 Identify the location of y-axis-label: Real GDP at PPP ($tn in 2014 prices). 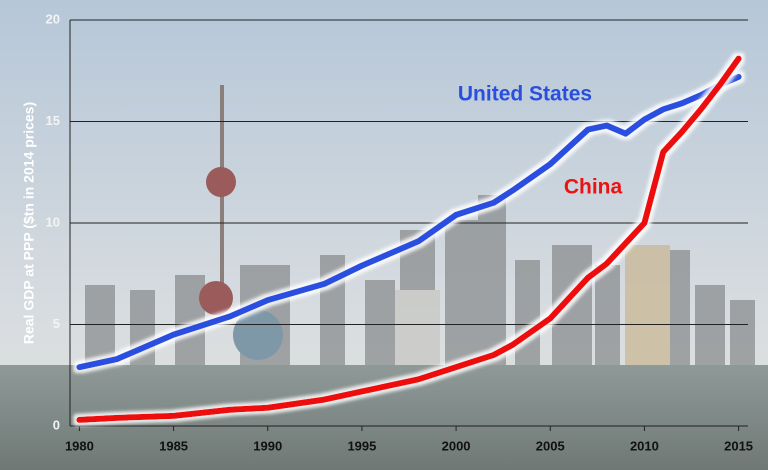
(29, 223).